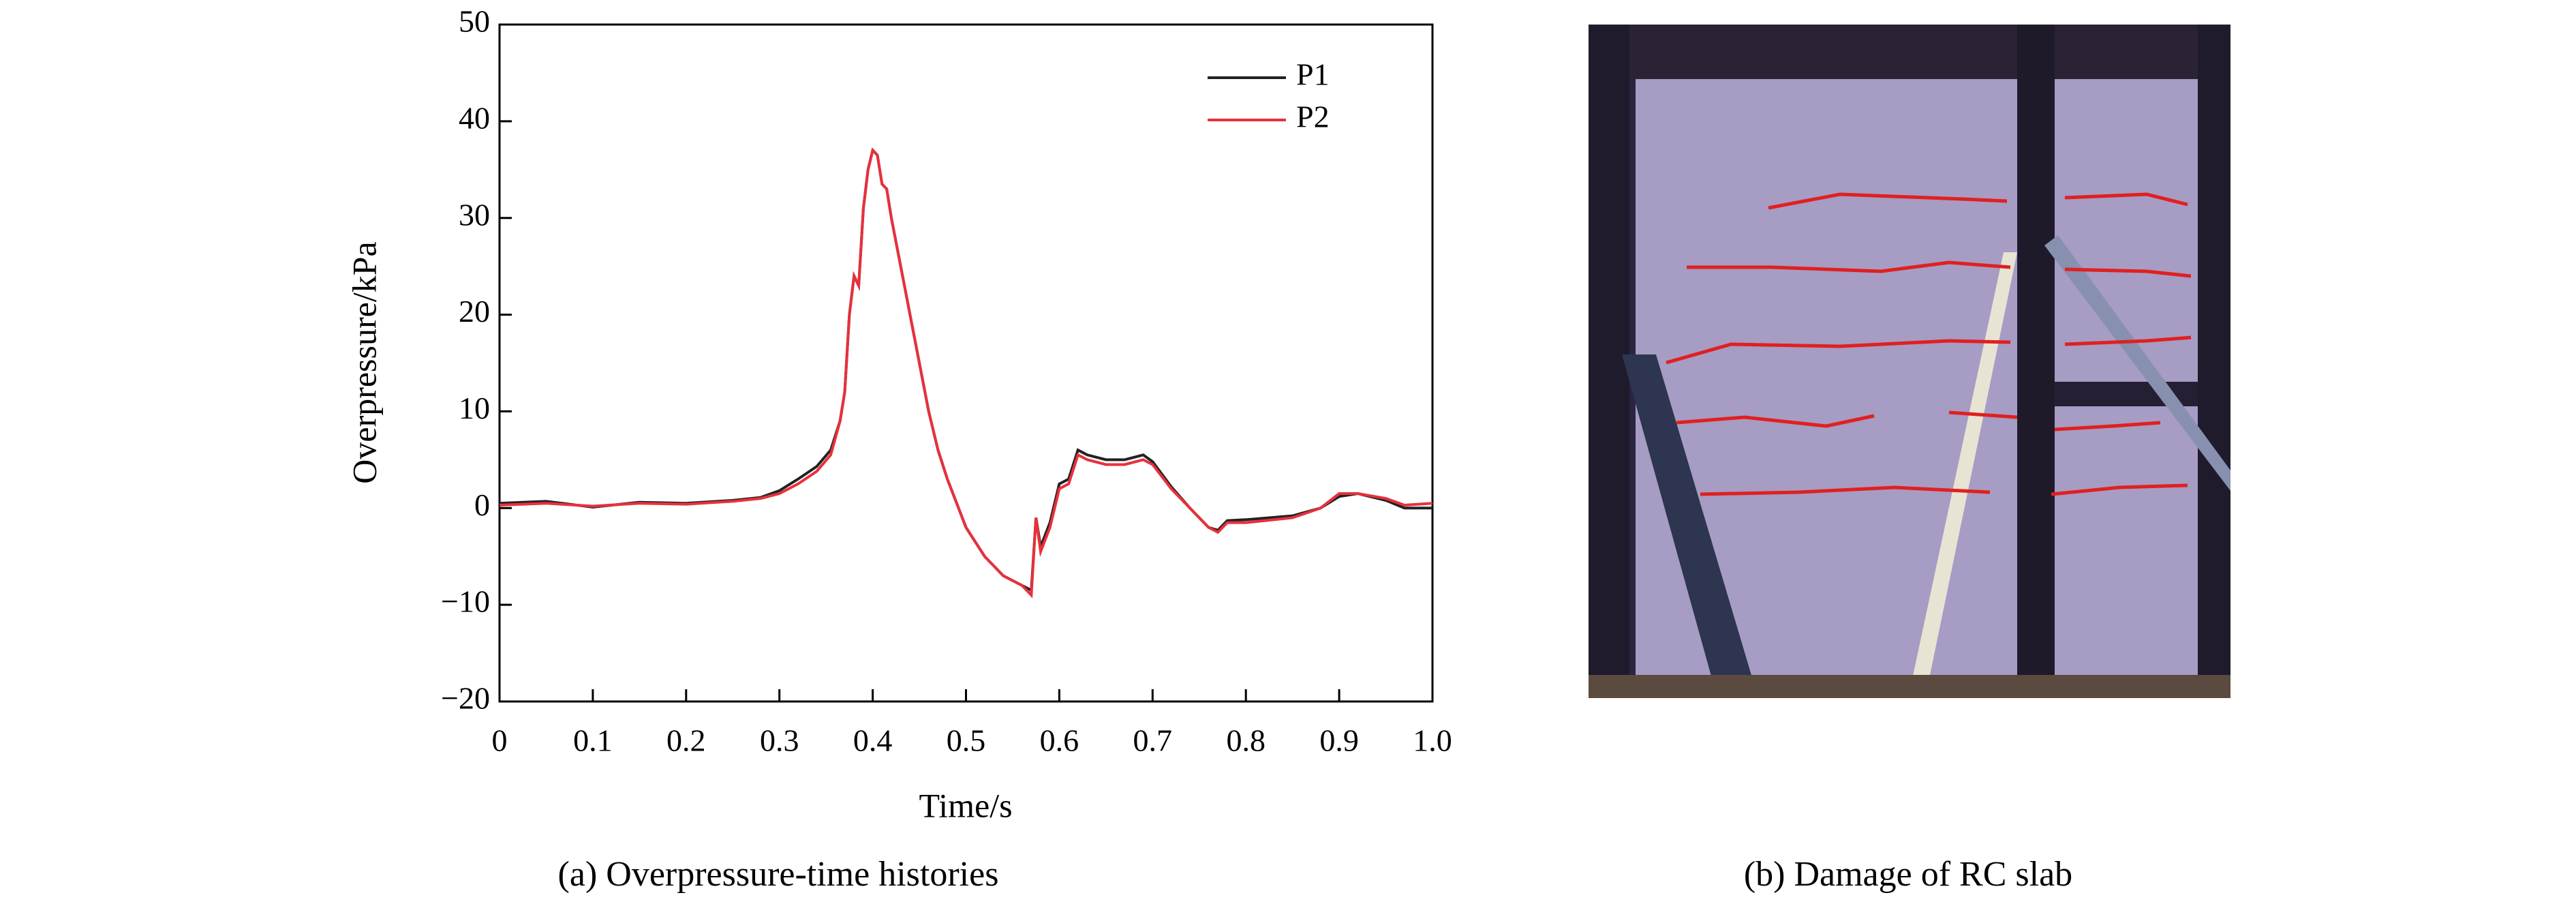  What do you see at coordinates (1313, 74) in the screenshot?
I see `legend-label: P1` at bounding box center [1313, 74].